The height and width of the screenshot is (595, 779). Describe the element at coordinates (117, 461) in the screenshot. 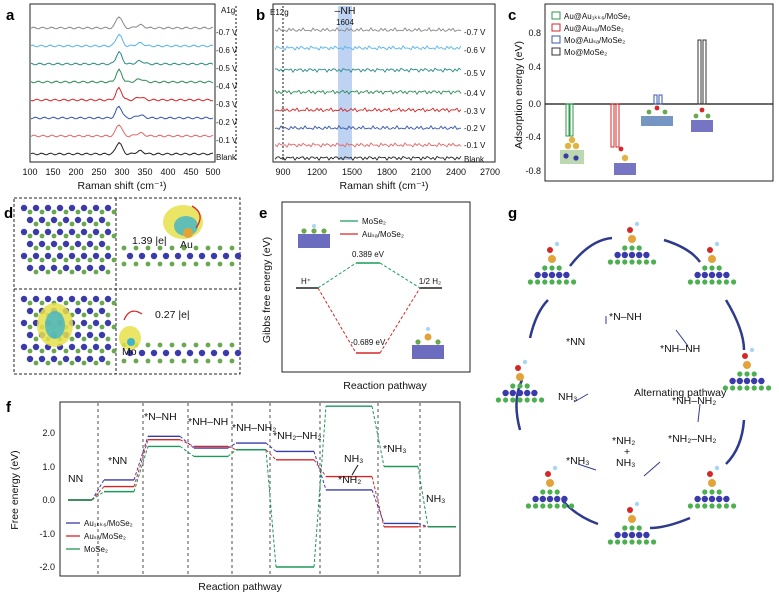

I see `step-label: *NN` at that location.